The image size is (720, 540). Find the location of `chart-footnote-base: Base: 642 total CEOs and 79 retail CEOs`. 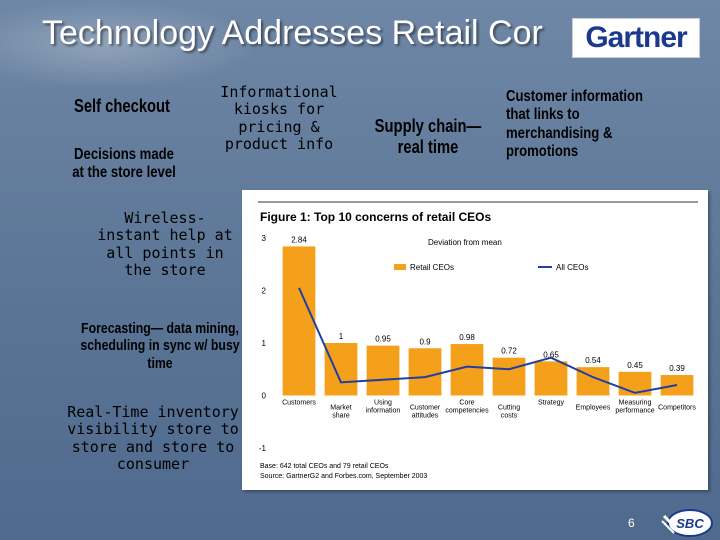

chart-footnote-base: Base: 642 total CEOs and 79 retail CEOs is located at coordinates (324, 466).